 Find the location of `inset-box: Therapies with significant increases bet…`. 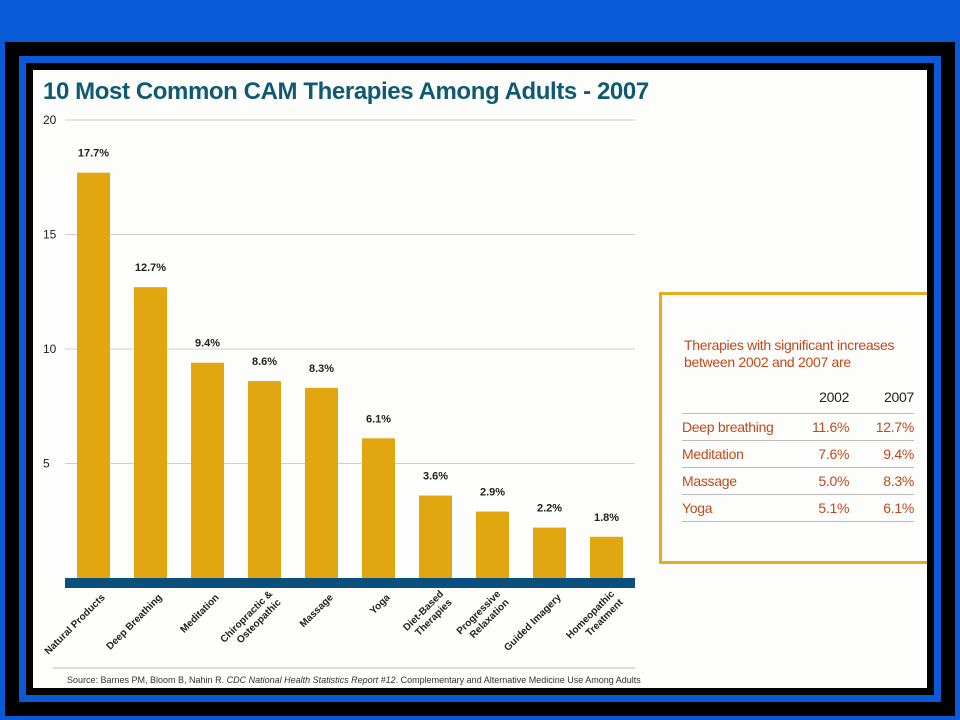

inset-box: Therapies with significant increases bet… is located at coordinates (793, 428).